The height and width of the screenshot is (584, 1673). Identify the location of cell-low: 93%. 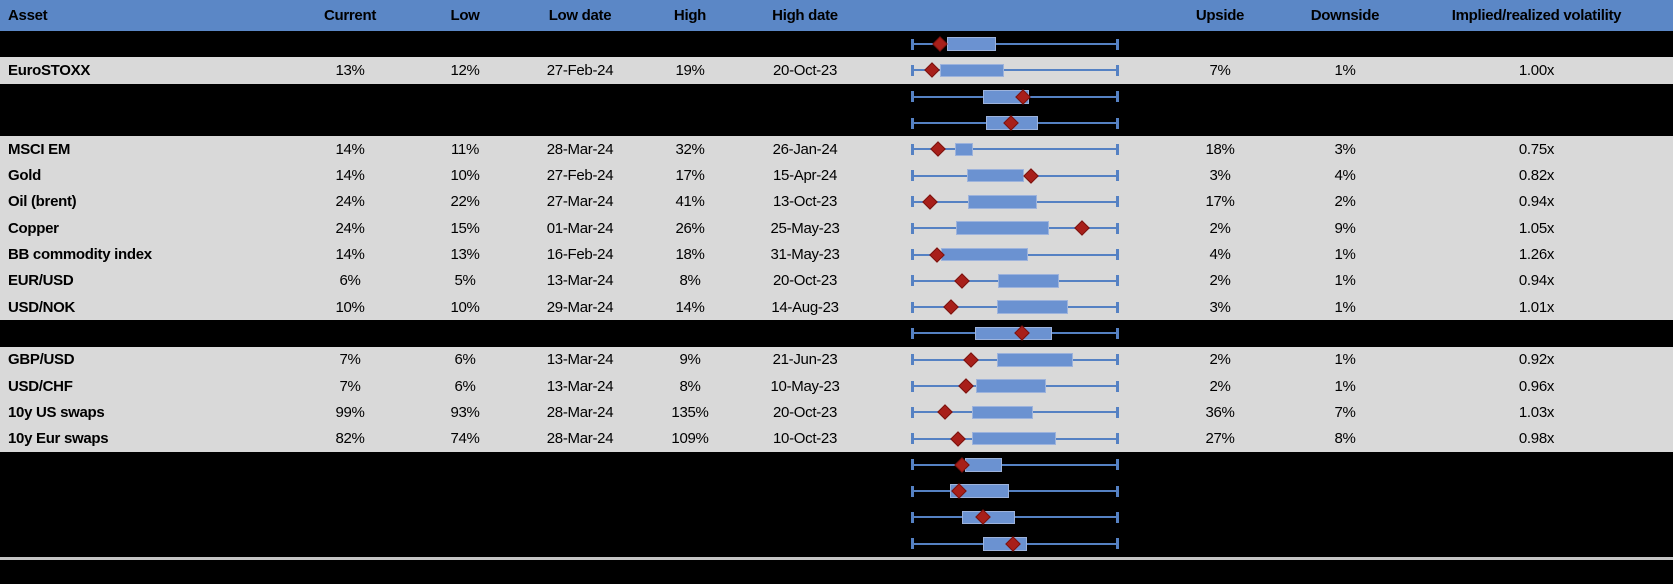
(465, 412).